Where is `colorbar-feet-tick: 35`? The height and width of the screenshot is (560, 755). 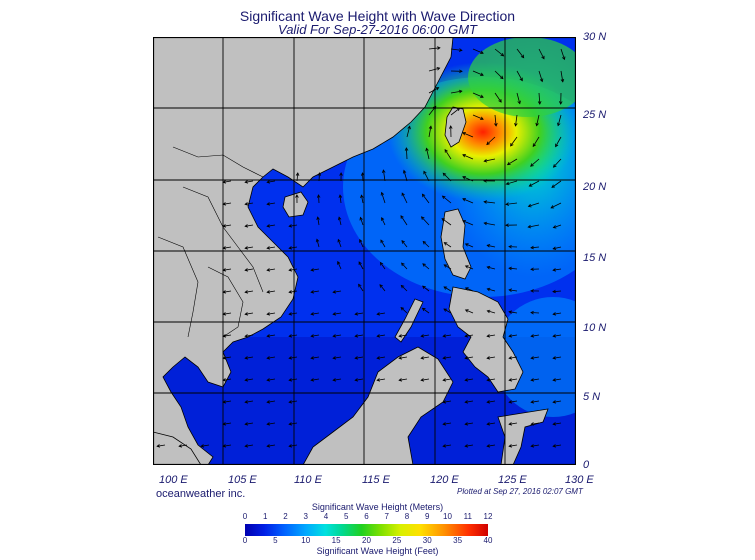
colorbar-feet-tick: 35 is located at coordinates (458, 540).